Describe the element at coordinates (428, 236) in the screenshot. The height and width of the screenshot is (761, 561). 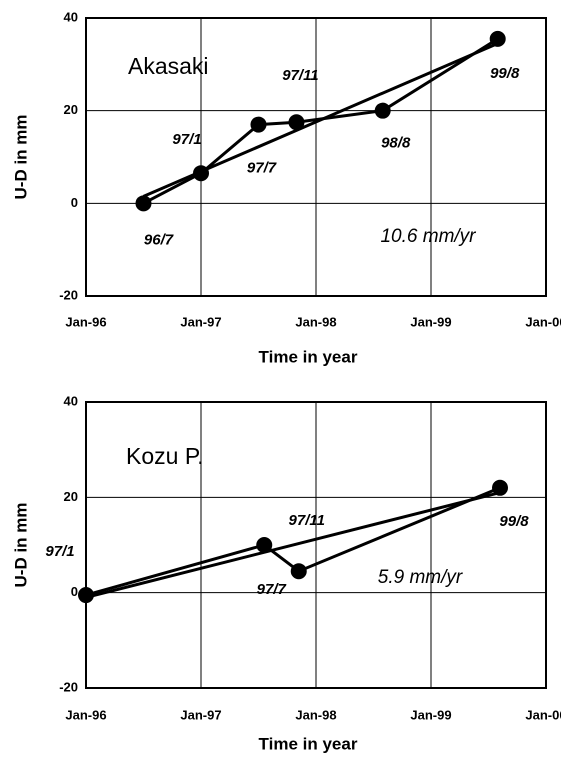
I see `annotation: 10.6 mm/yr` at that location.